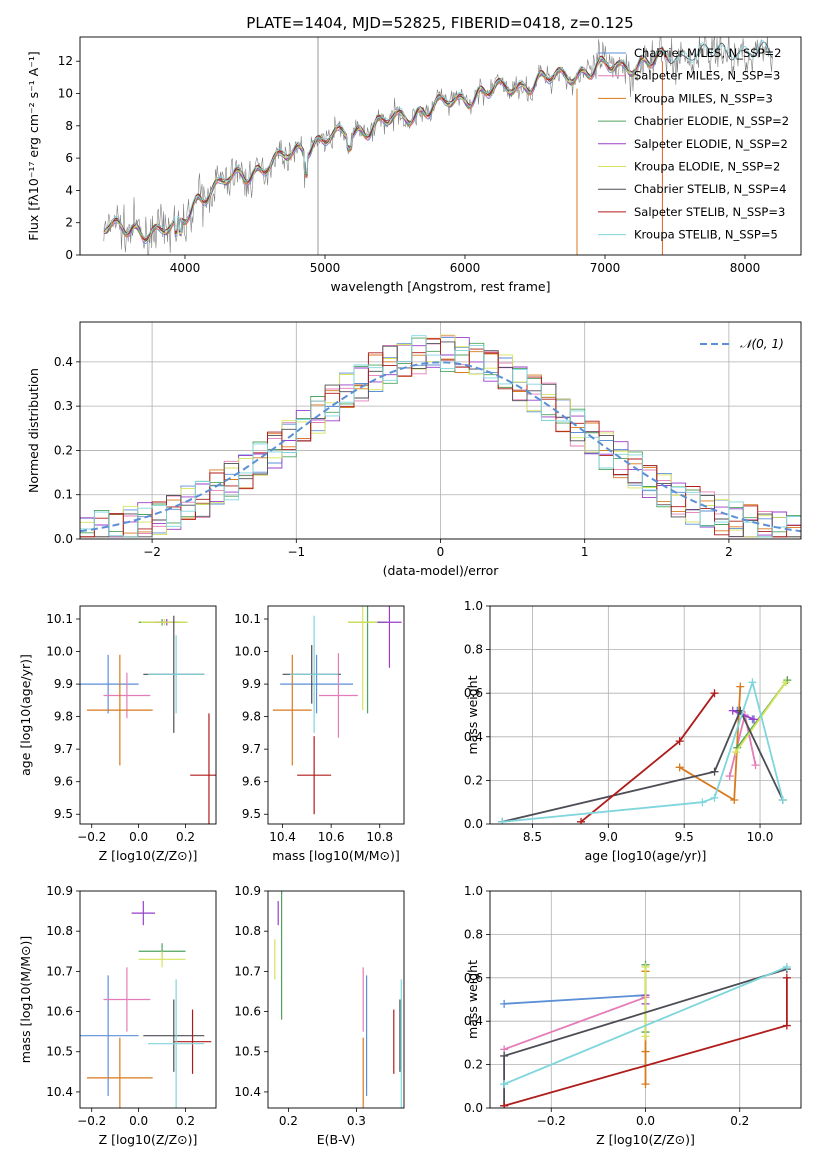 The height and width of the screenshot is (1170, 819). Describe the element at coordinates (441, 570) in the screenshot. I see `x-axis-label: (data-model)/error` at that location.